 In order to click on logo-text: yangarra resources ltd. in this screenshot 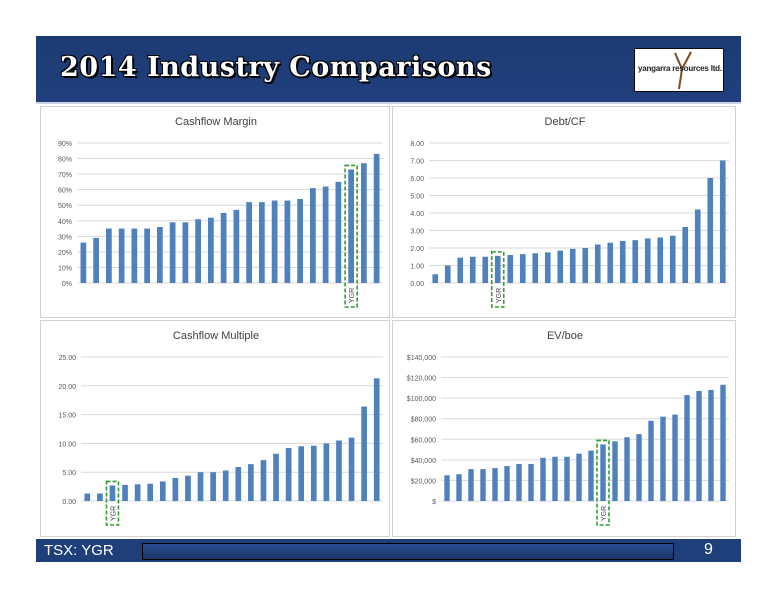, I will do `click(680, 68)`.